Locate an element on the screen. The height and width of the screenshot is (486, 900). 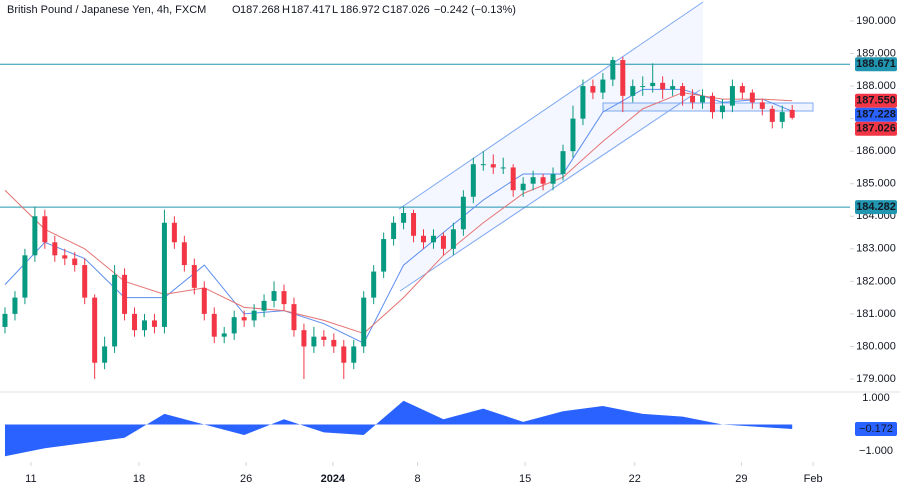
osc-last-box is located at coordinates (876, 429).